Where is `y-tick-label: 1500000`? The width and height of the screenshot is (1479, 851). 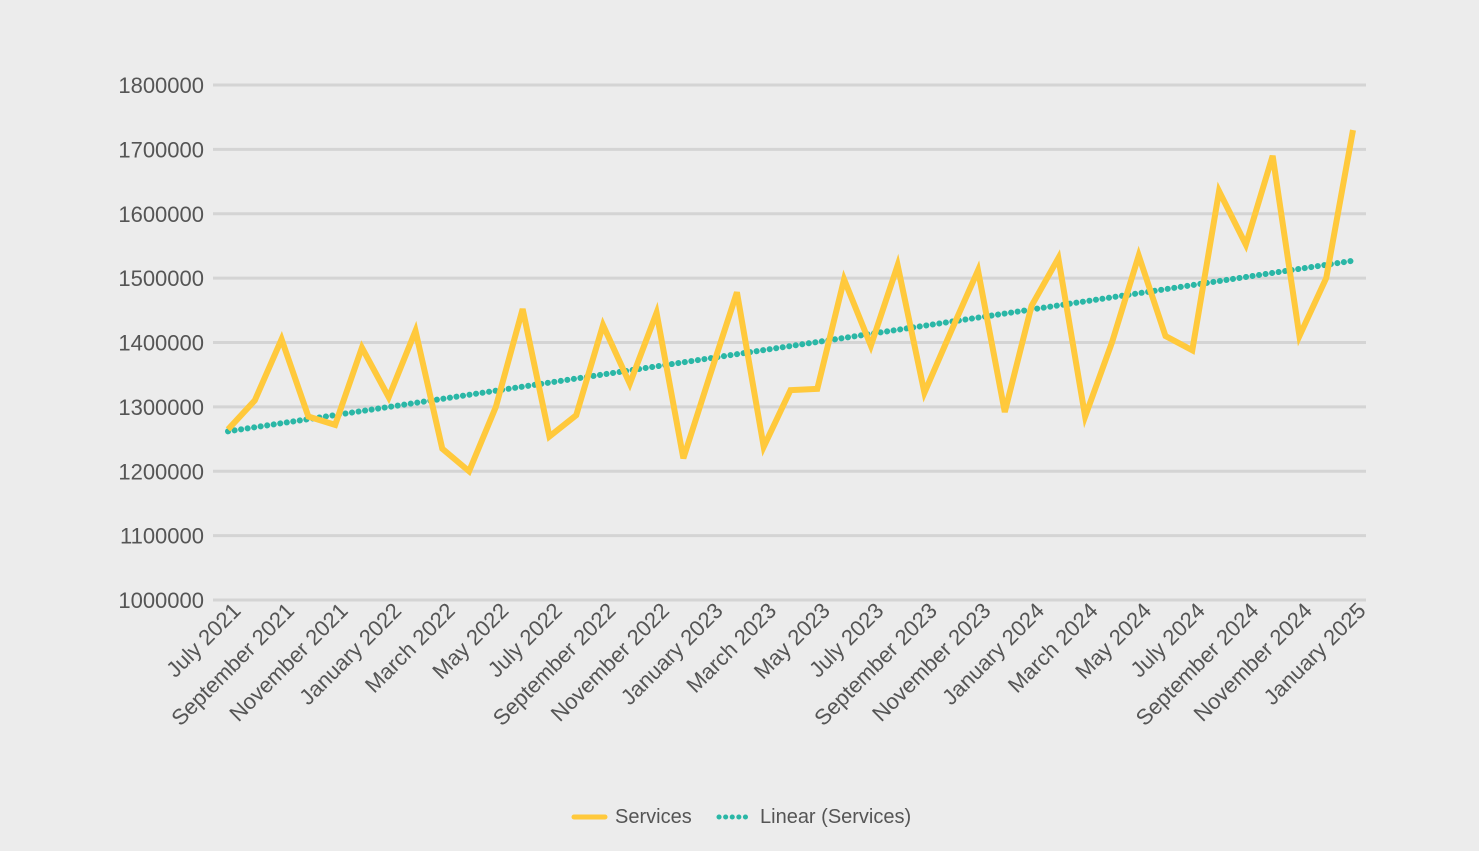
y-tick-label: 1500000 is located at coordinates (161, 278).